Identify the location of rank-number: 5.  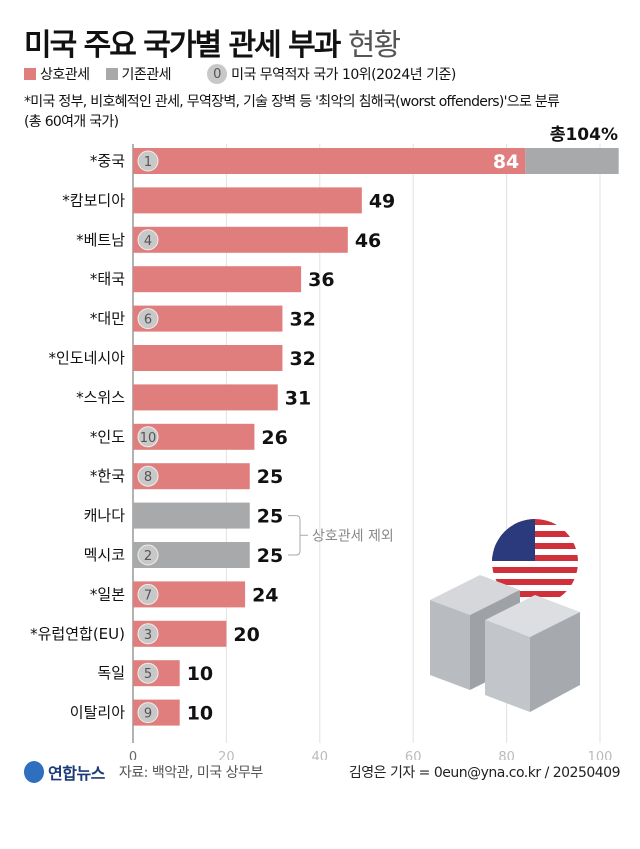
(148, 674).